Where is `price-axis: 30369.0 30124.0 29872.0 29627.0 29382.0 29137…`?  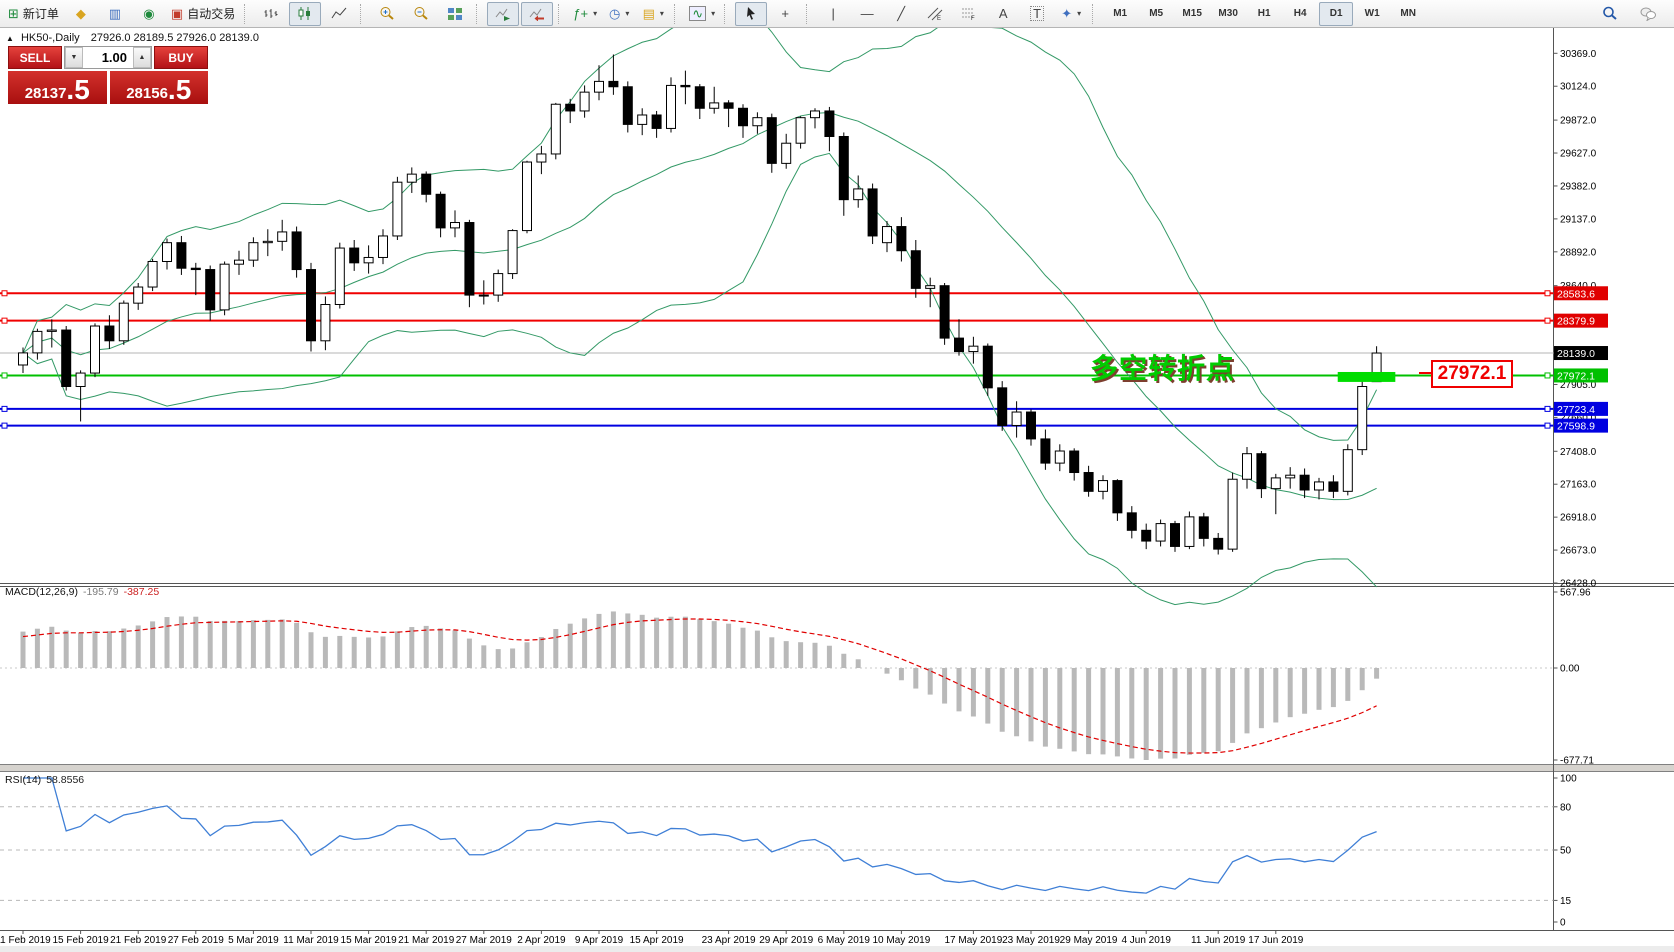
price-axis: 30369.0 30124.0 29872.0 29627.0 29382.0 29137… is located at coordinates (1580, 319).